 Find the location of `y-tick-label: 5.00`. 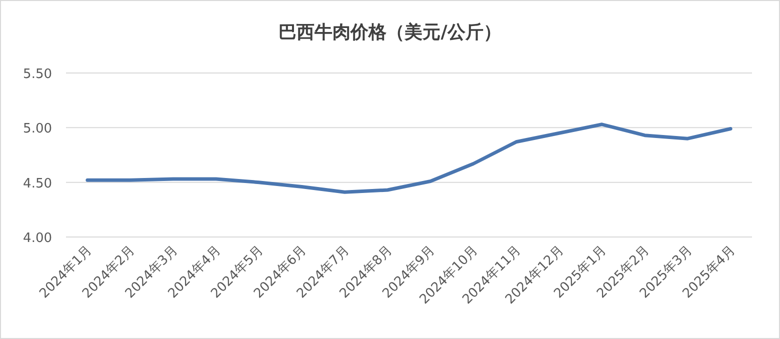

y-tick-label: 5.00 is located at coordinates (37, 129).